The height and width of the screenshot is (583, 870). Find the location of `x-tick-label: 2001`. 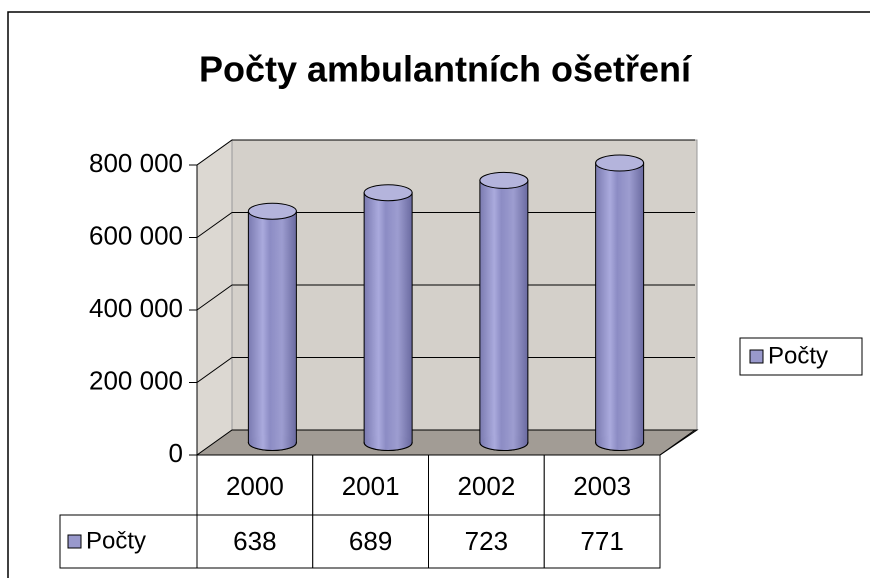

x-tick-label: 2001 is located at coordinates (371, 486).